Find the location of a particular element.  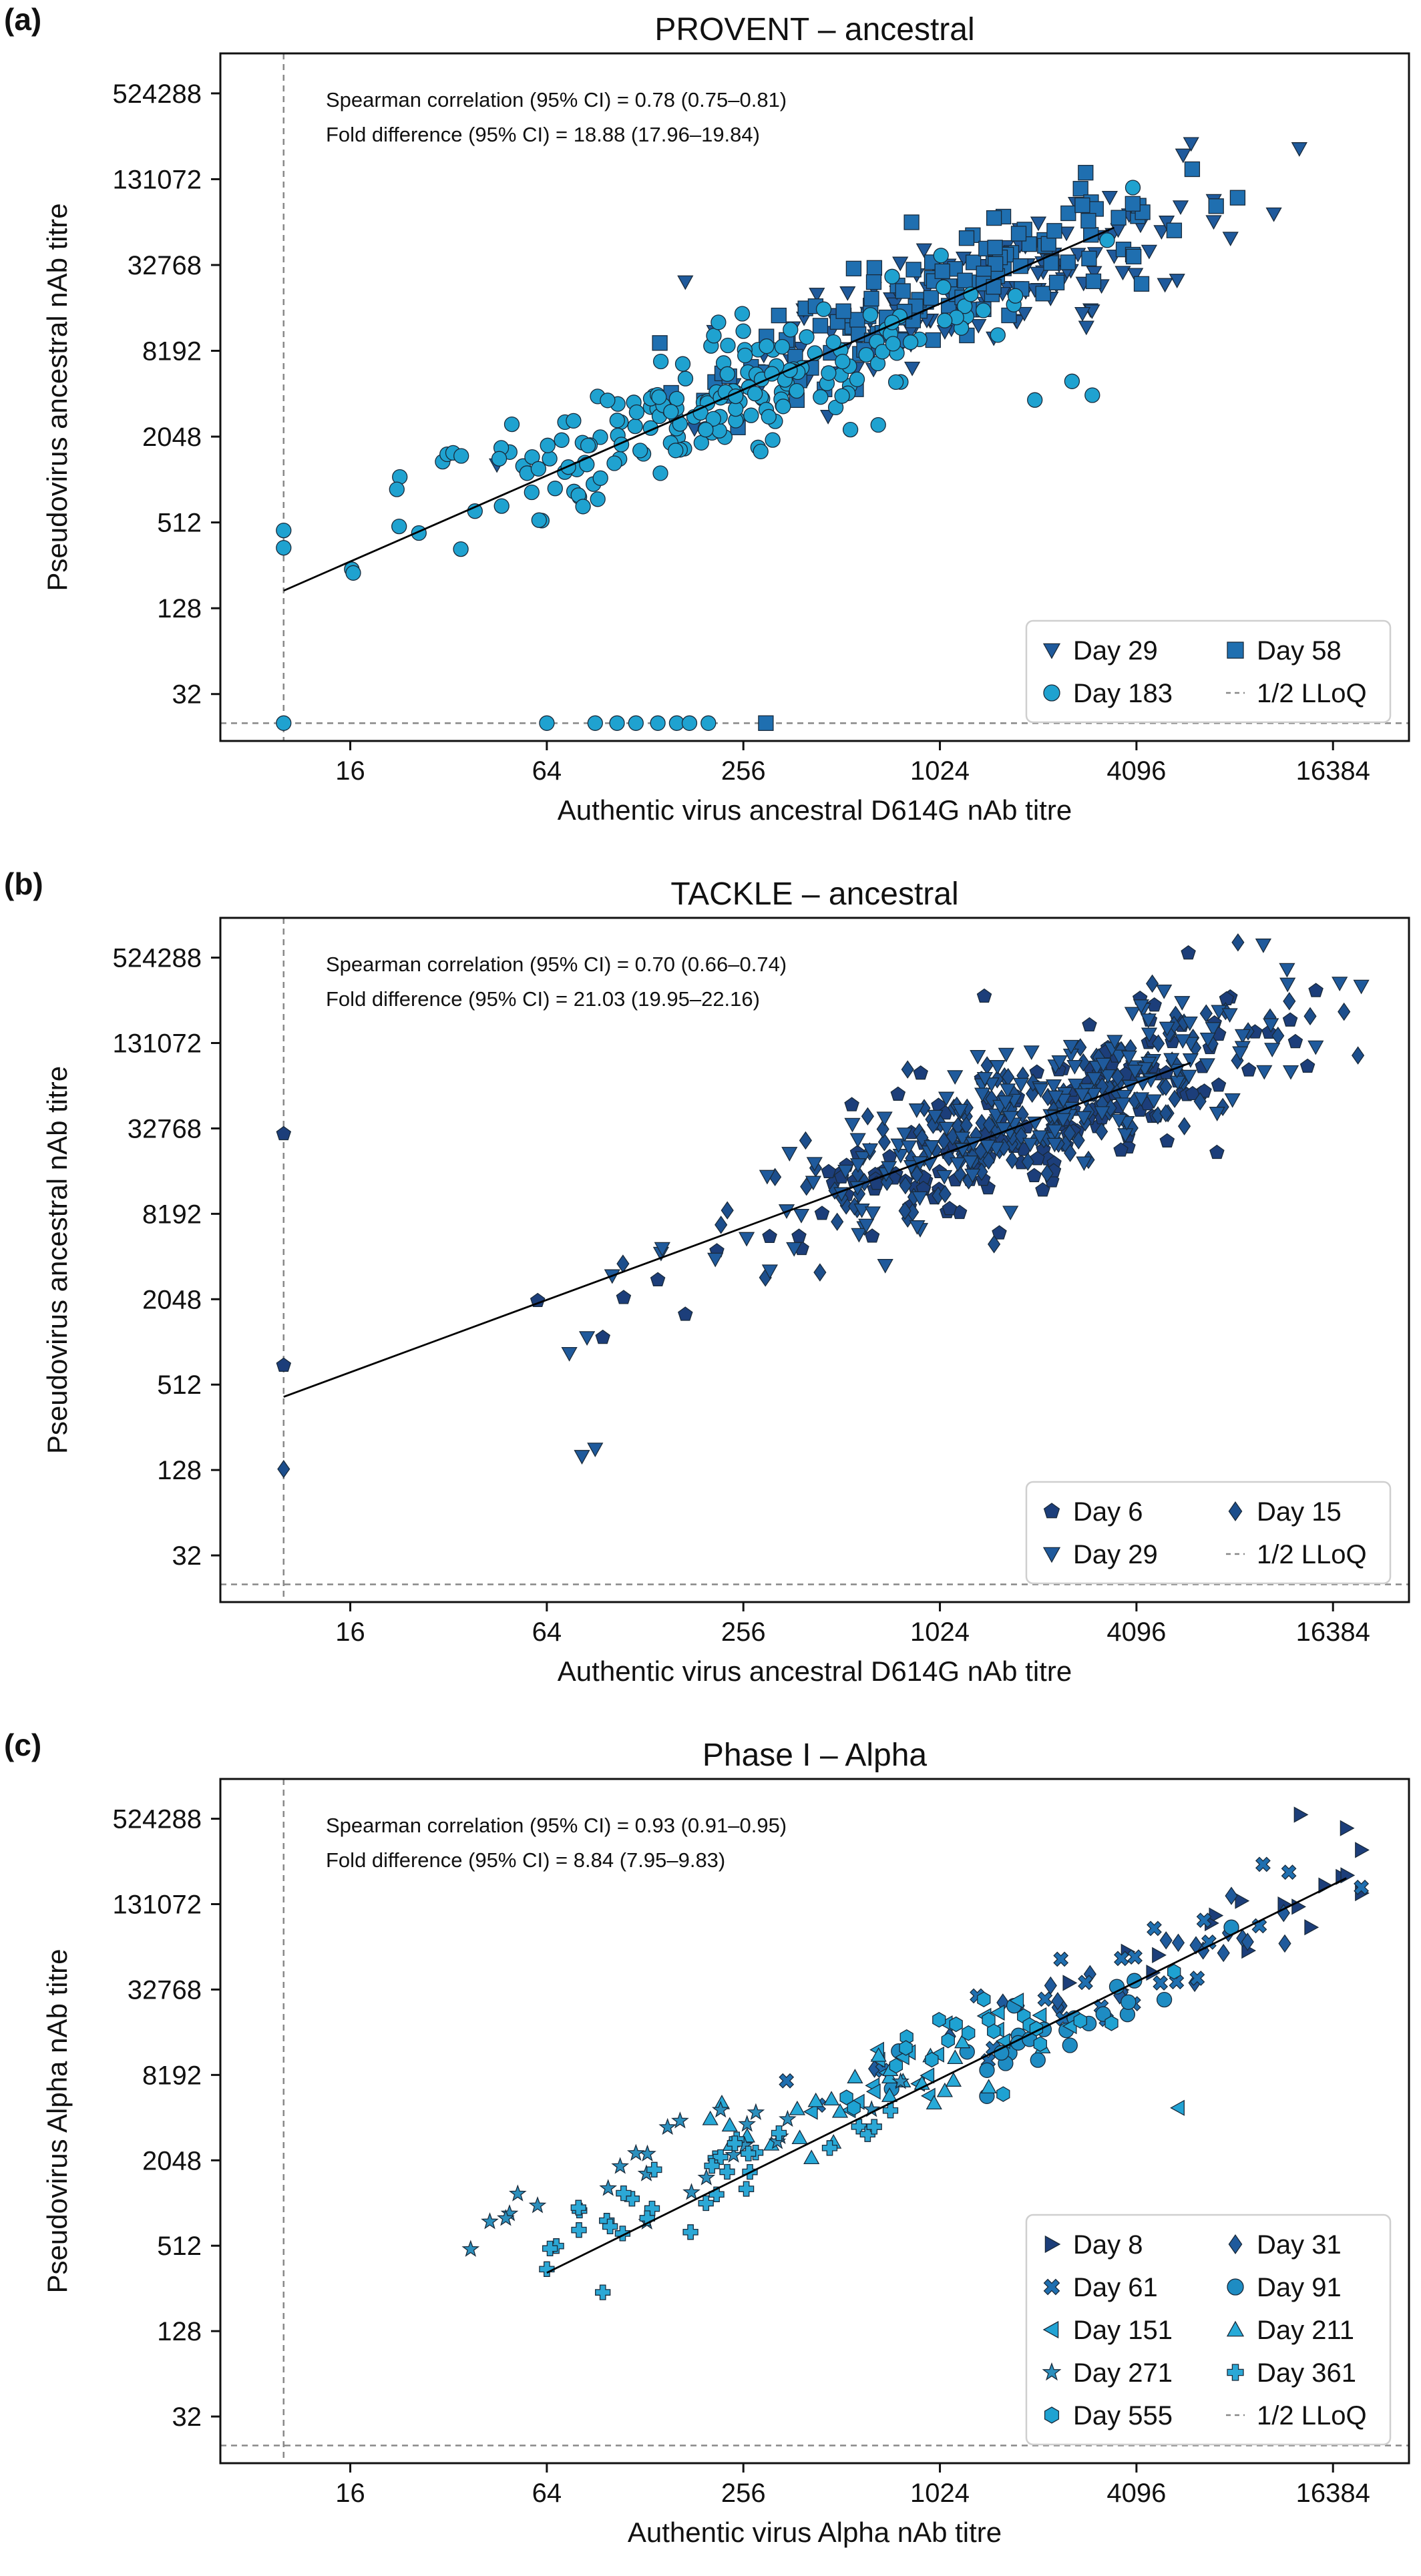

y-tick-label: 32768 is located at coordinates (165, 265).